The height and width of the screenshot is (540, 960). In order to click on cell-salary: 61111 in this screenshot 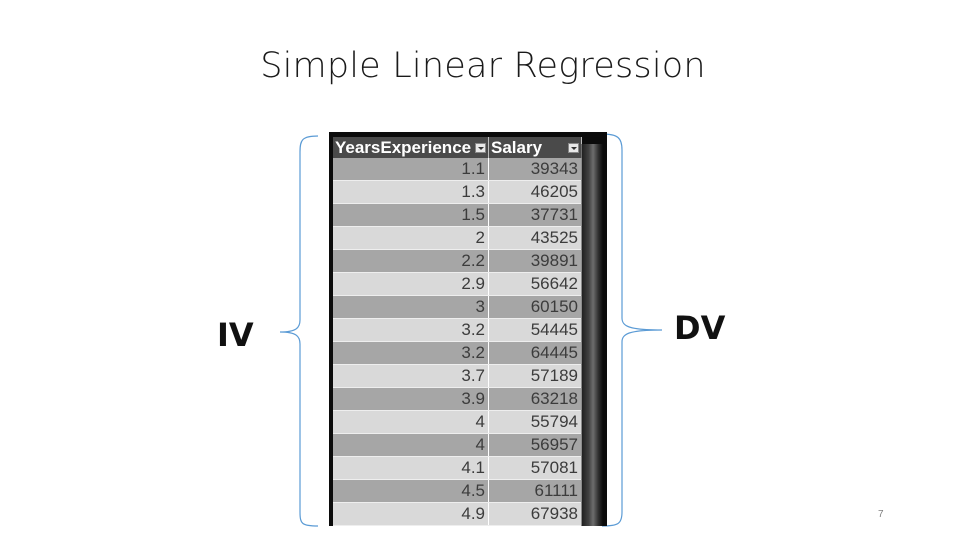, I will do `click(535, 491)`.